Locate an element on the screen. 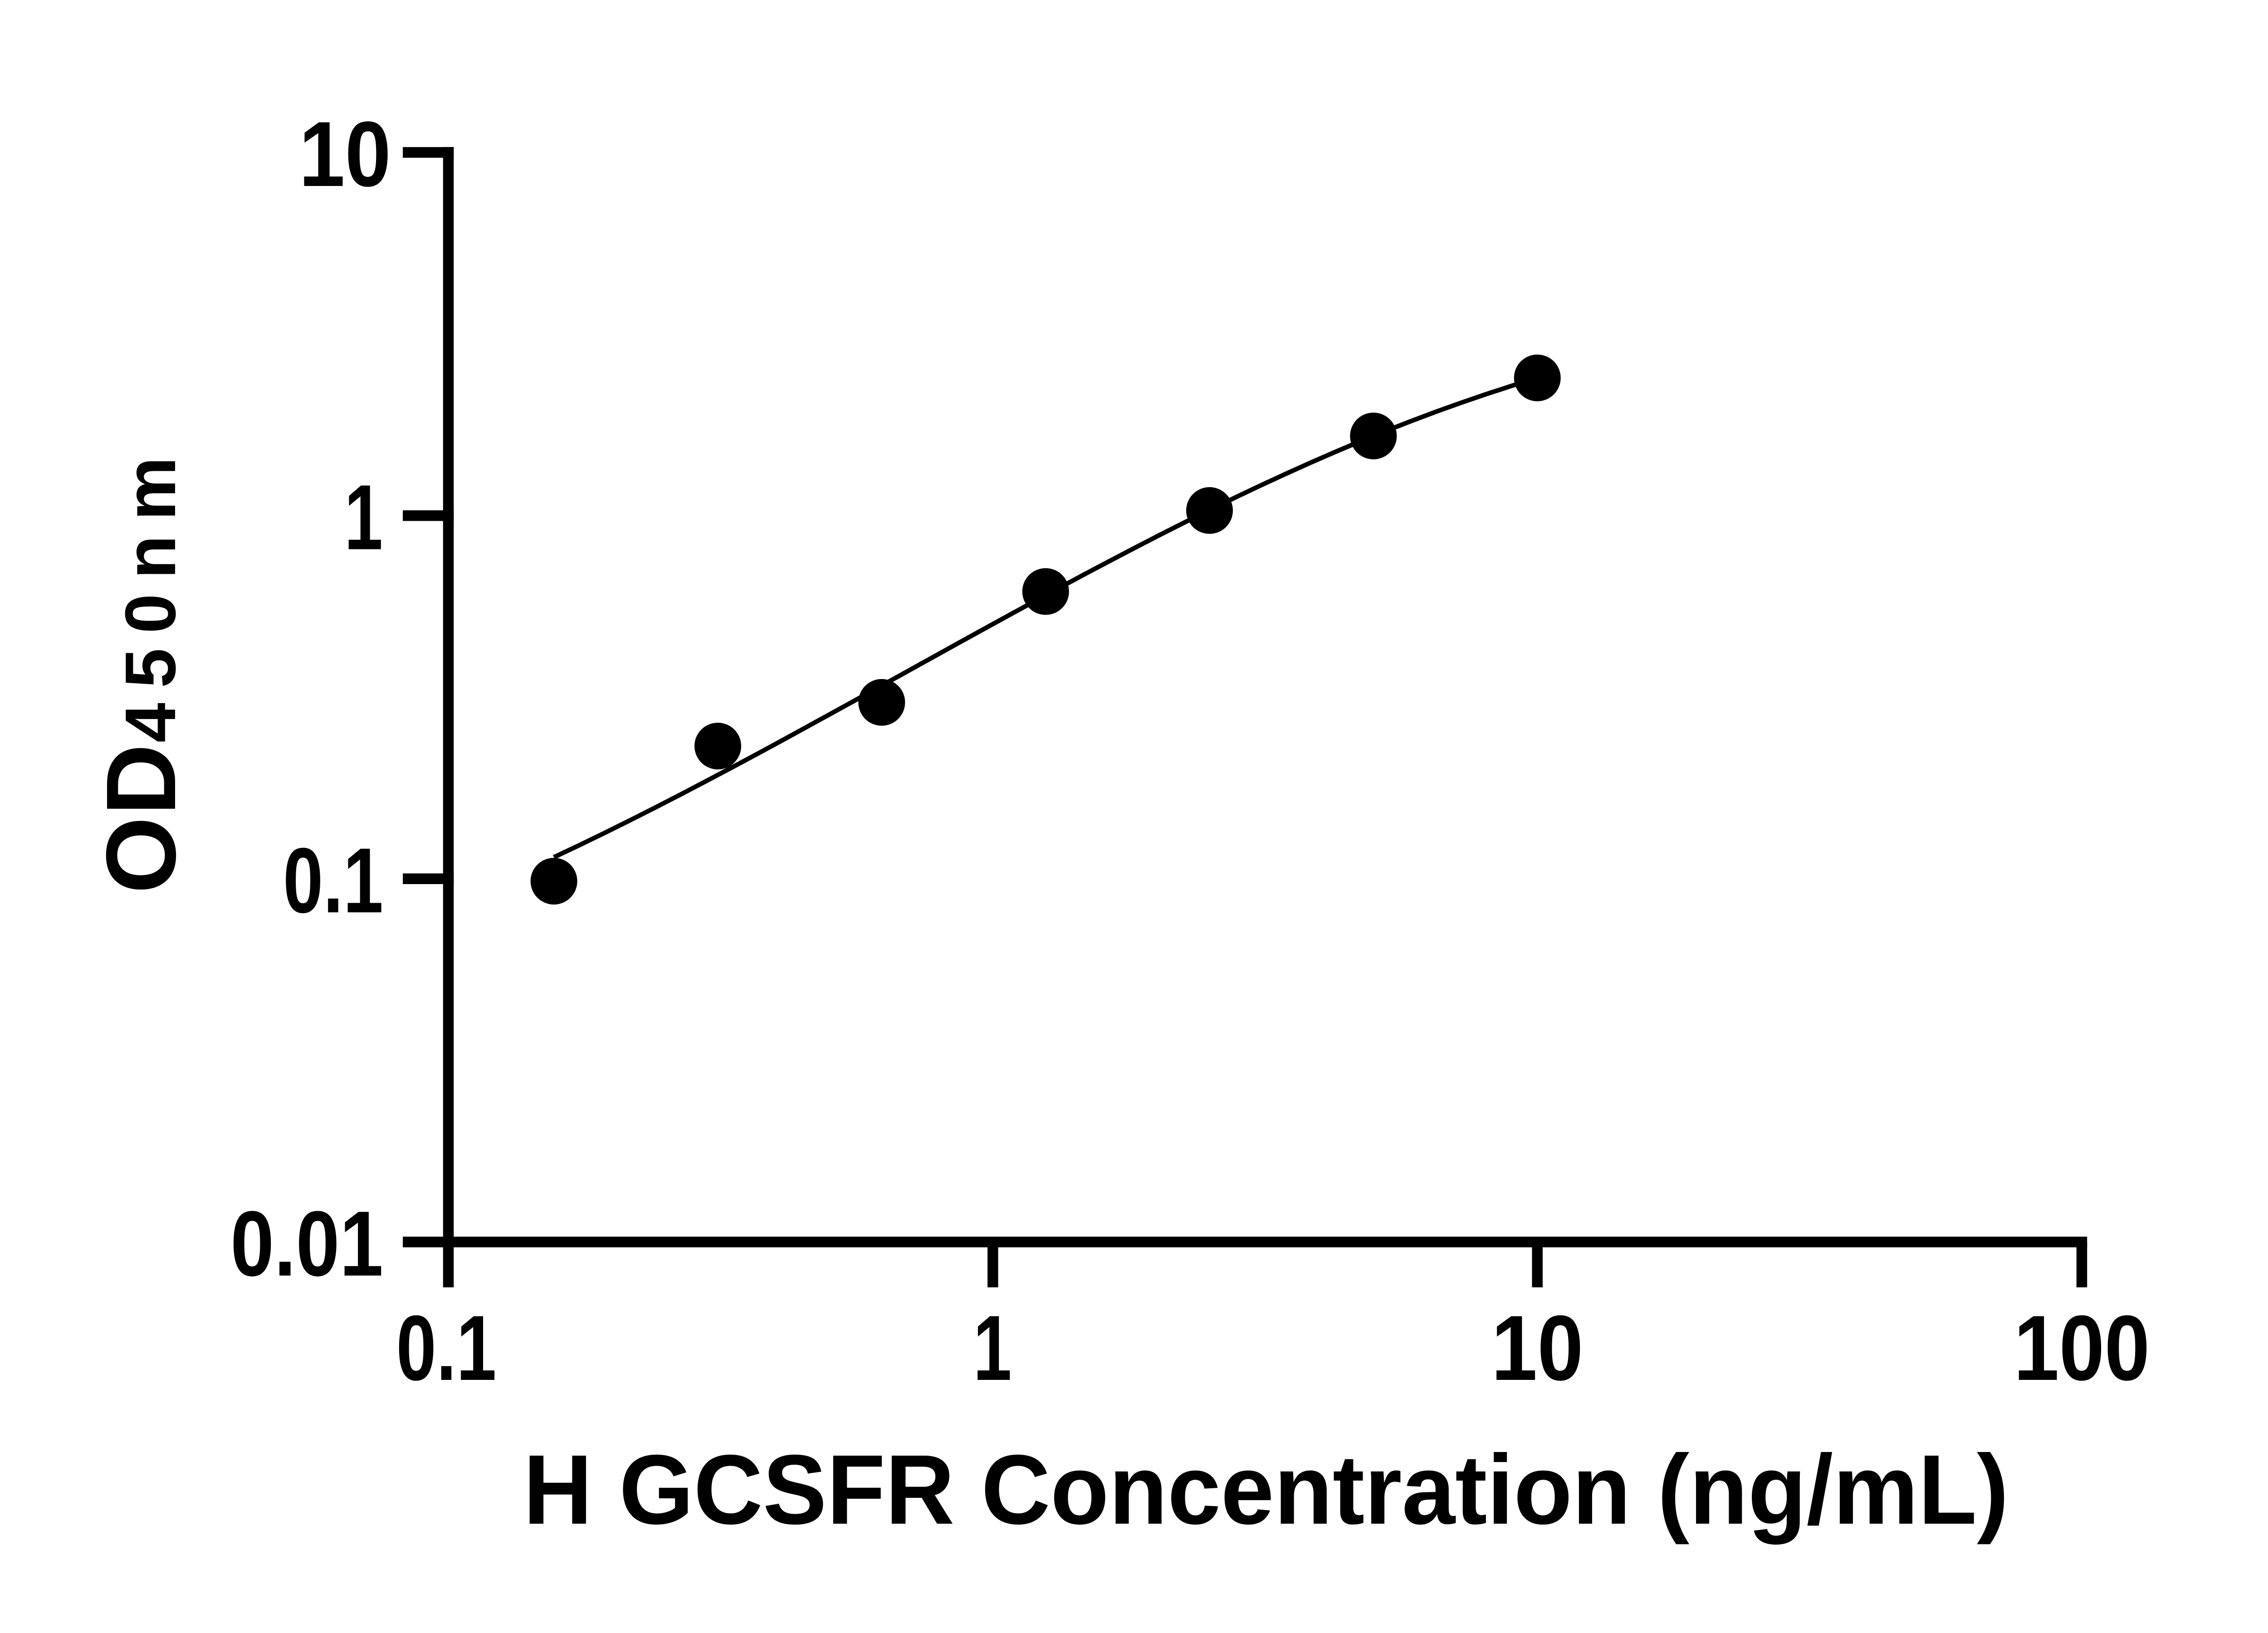  svg-text: 0.01 is located at coordinates (306, 1244).